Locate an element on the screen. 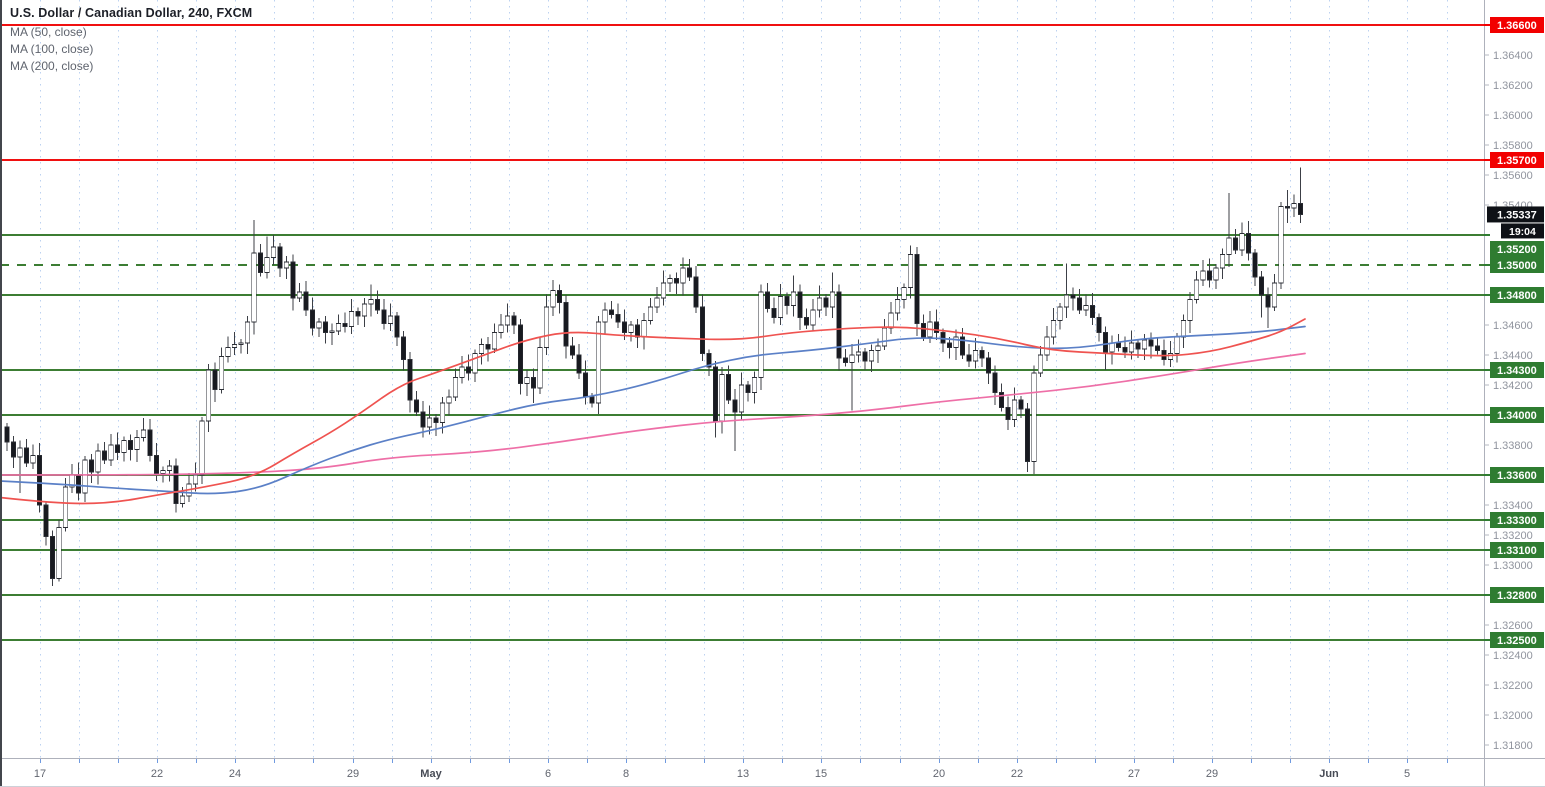  date-label: 22 is located at coordinates (1017, 774).